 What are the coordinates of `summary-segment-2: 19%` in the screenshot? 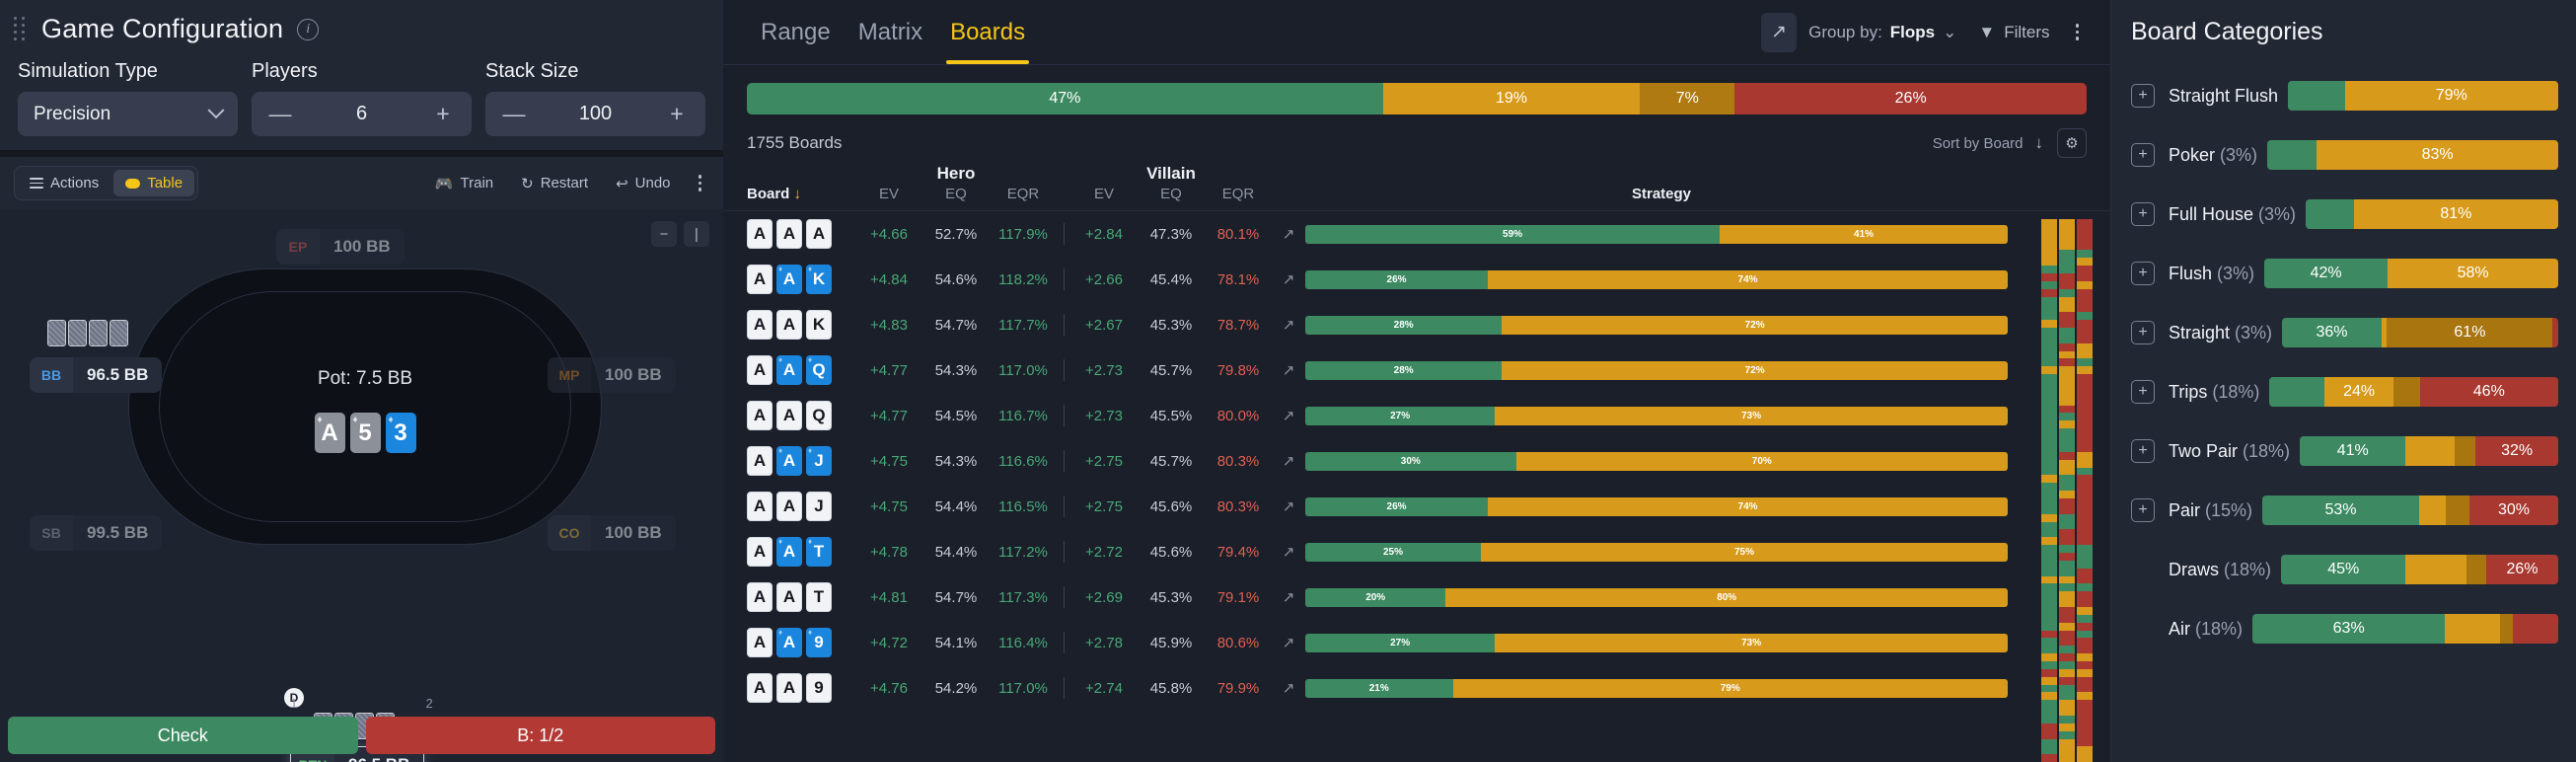 It's located at (1511, 98).